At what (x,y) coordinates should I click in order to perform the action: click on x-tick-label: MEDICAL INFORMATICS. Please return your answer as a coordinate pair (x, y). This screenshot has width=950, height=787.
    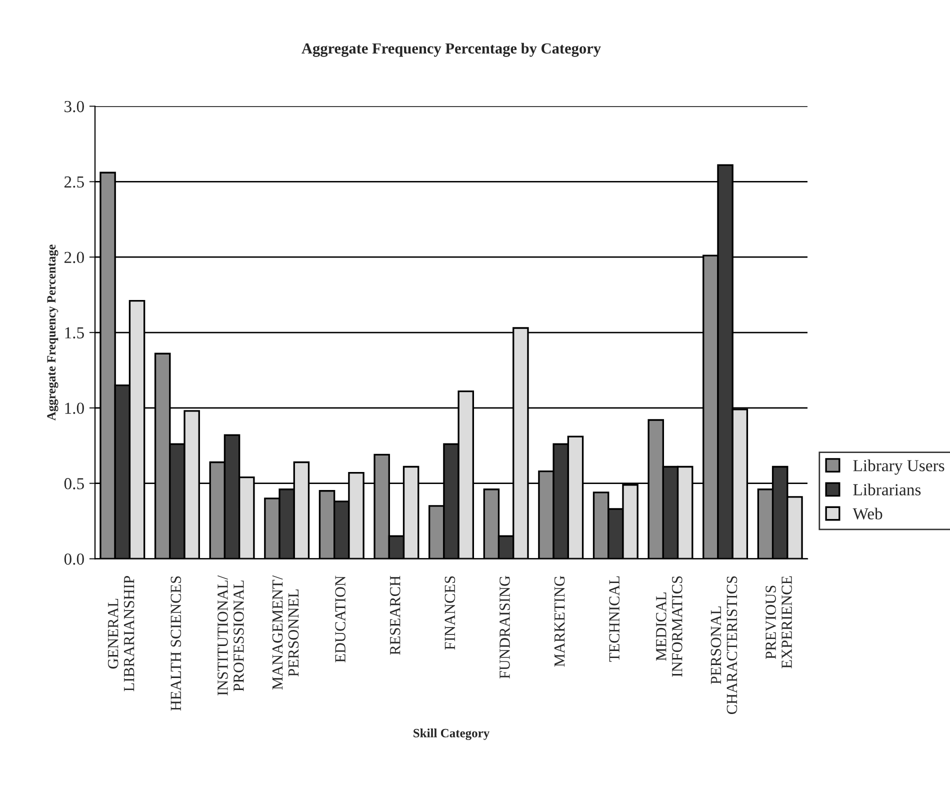
    Looking at the image, I should click on (669, 626).